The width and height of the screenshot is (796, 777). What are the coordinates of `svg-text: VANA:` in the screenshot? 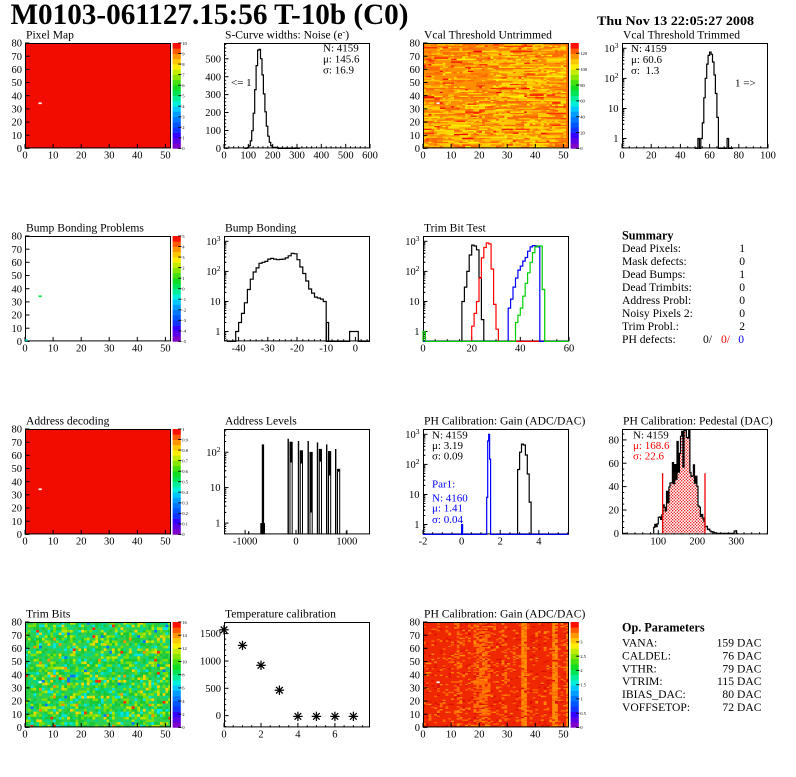 It's located at (639, 643).